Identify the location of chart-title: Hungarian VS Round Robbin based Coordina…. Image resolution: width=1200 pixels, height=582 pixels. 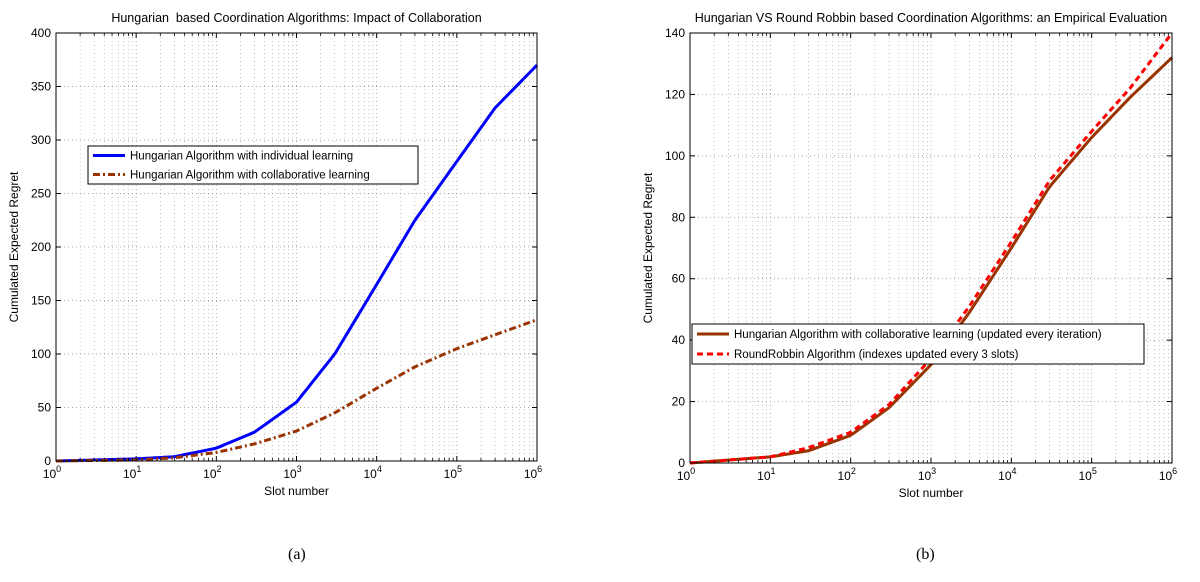
(931, 18).